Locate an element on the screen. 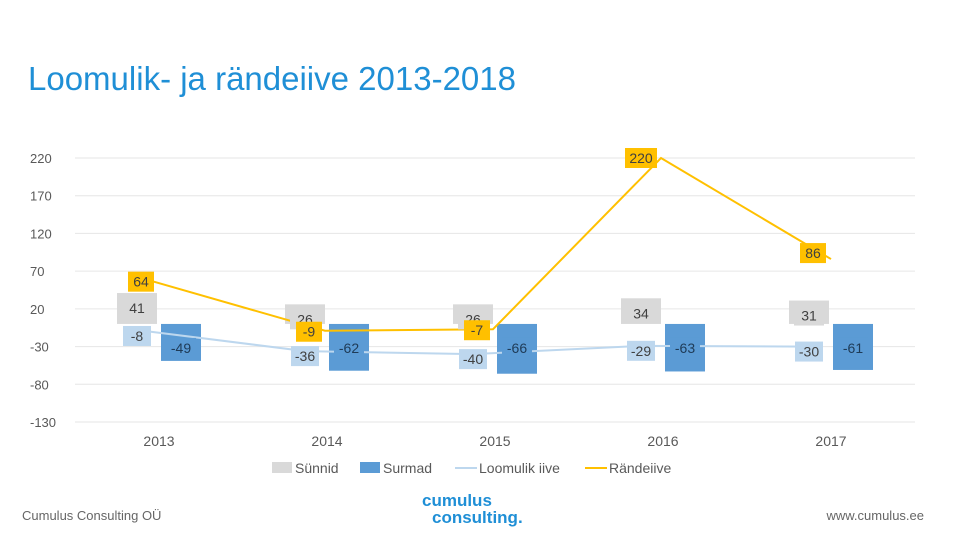 The image size is (960, 540). data-label: -66 is located at coordinates (517, 347).